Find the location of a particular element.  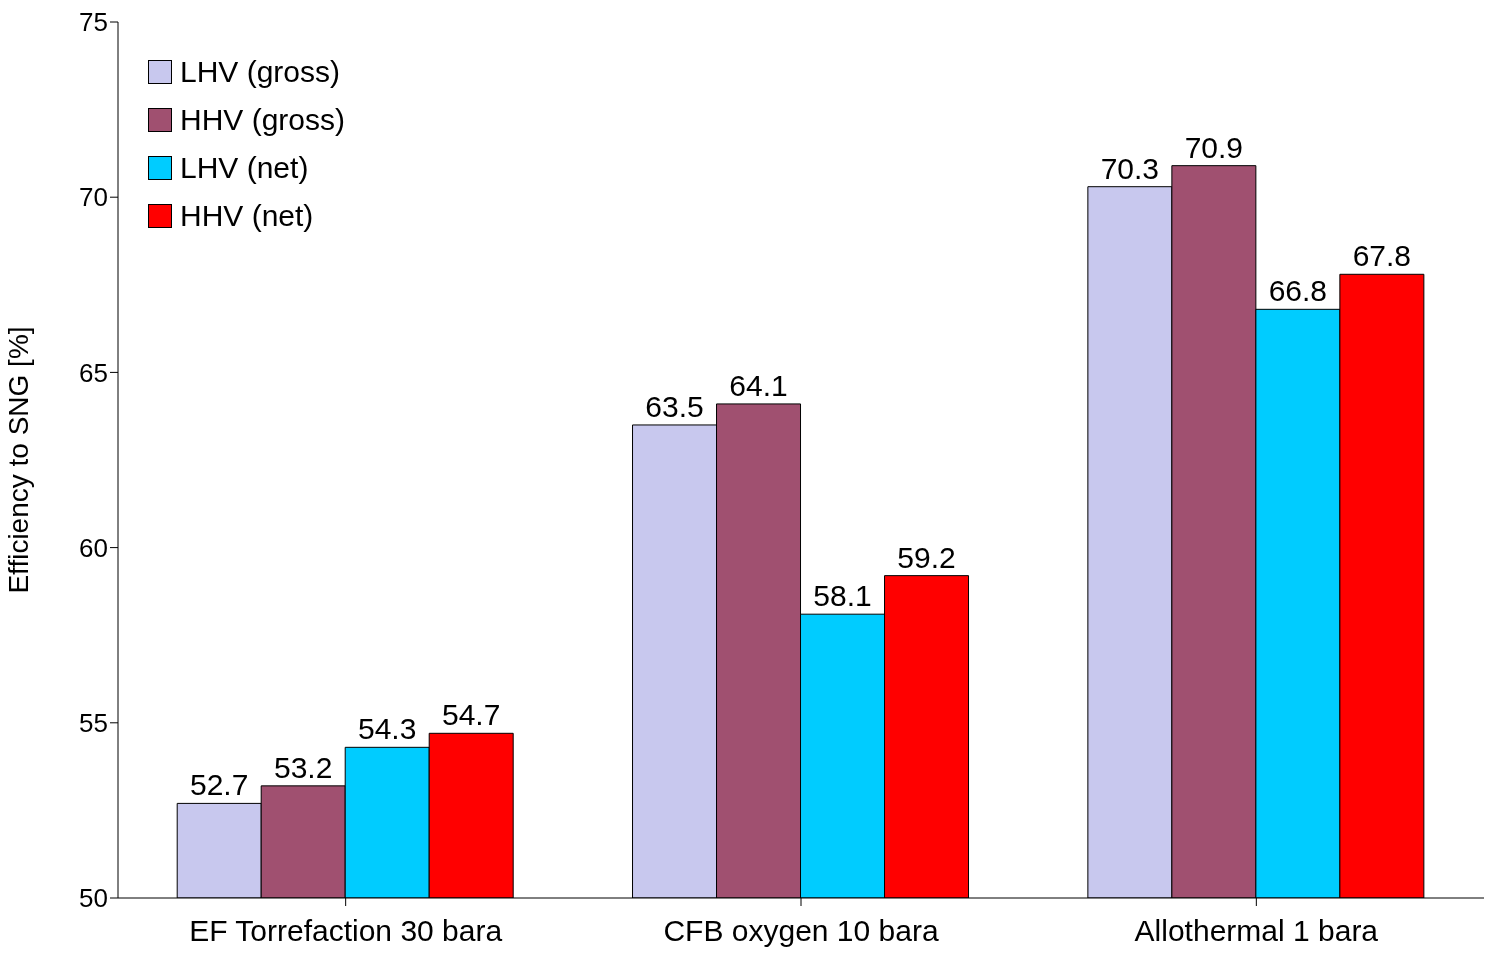

data-label: 54.7 is located at coordinates (471, 715).